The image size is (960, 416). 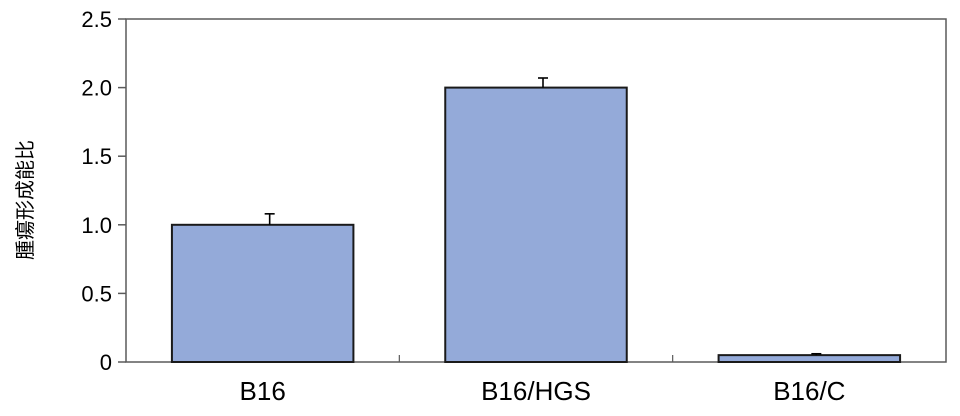 What do you see at coordinates (25, 200) in the screenshot?
I see `y-axis-label: 腫瘍形成能比` at bounding box center [25, 200].